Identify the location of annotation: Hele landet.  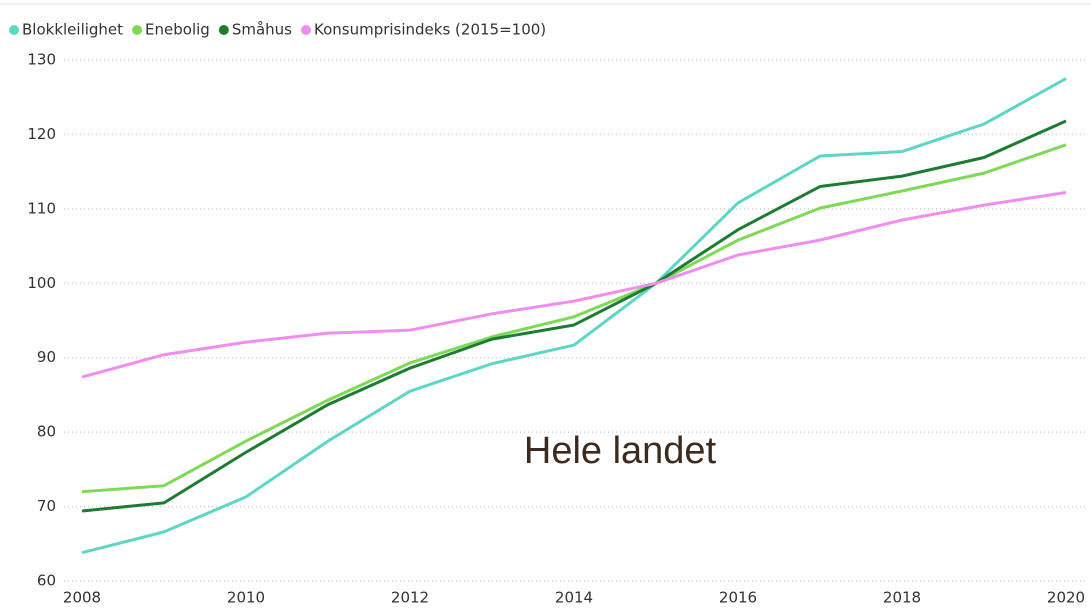
(620, 451).